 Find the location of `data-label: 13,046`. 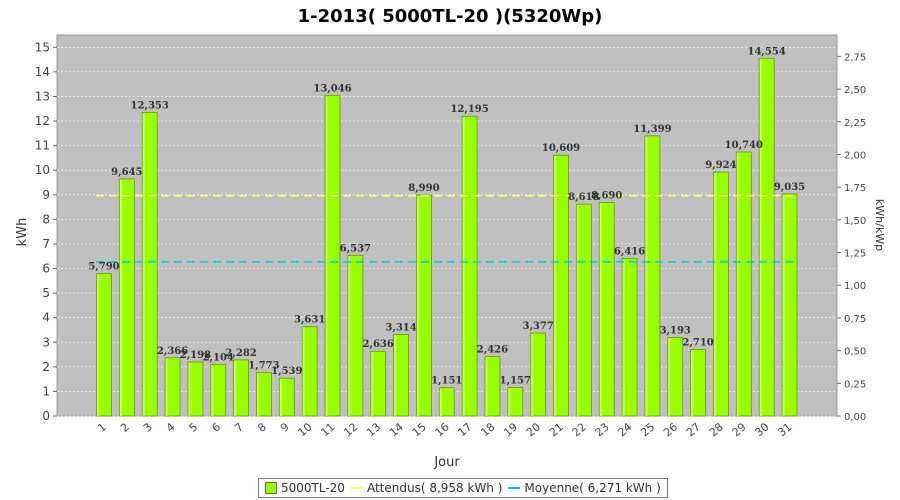

data-label: 13,046 is located at coordinates (332, 88).